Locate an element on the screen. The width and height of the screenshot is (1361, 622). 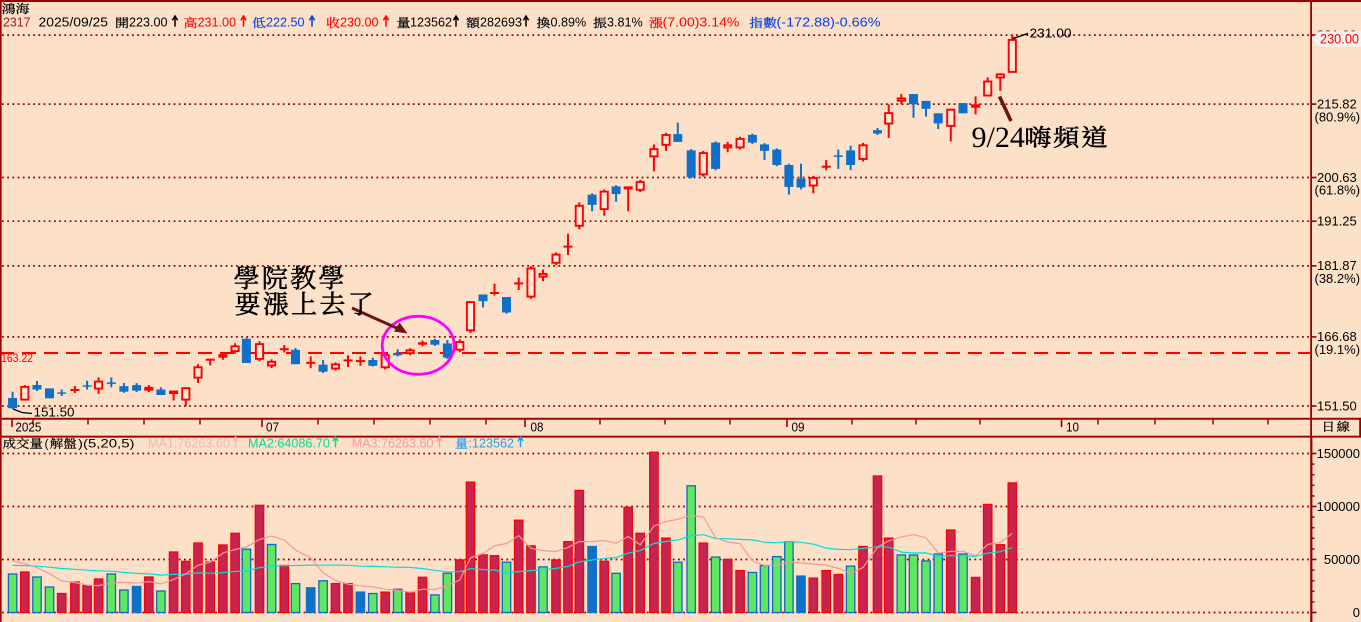
svg-text: 163.22 is located at coordinates (17, 358).